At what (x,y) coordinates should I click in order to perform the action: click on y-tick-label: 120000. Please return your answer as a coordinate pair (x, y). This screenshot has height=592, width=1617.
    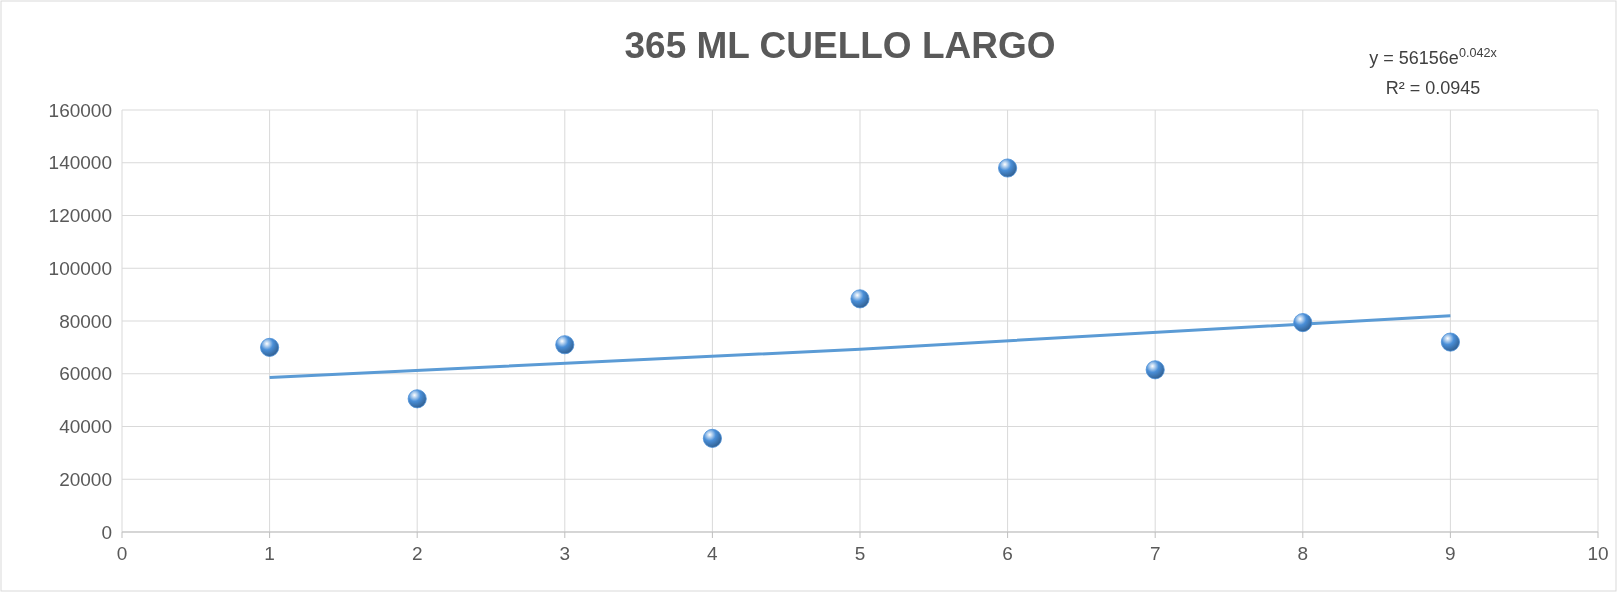
    Looking at the image, I should click on (80, 216).